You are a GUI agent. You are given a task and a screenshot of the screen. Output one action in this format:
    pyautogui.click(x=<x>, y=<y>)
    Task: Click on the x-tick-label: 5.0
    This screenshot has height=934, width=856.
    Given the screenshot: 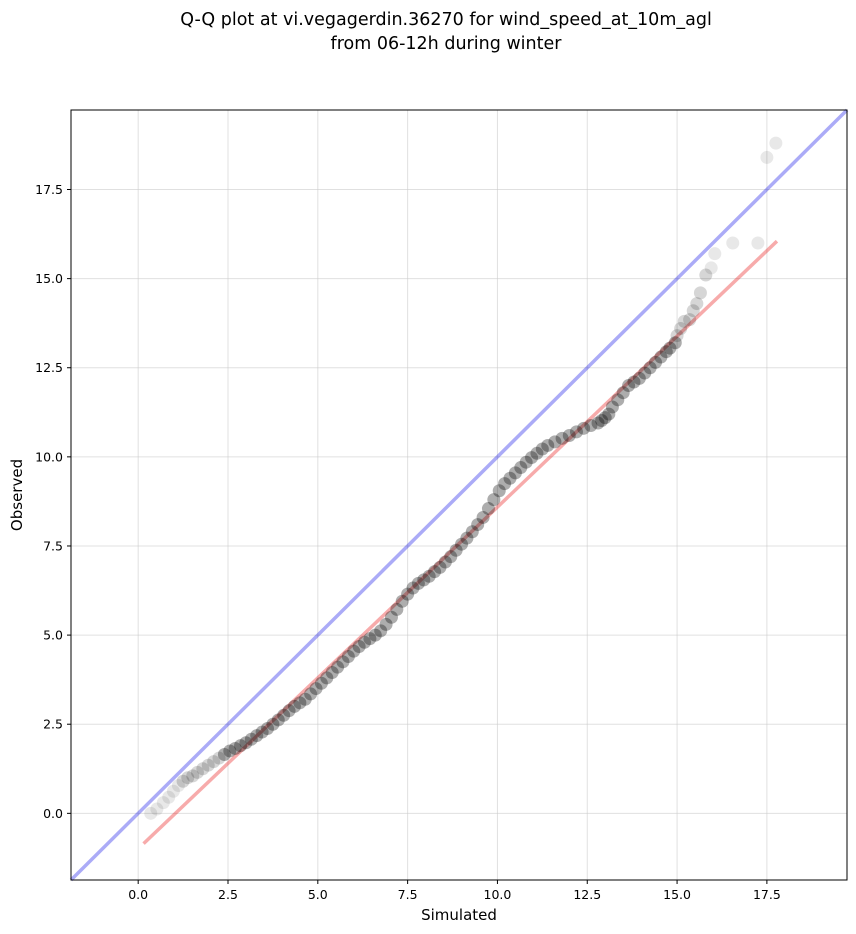 What is the action you would take?
    pyautogui.click(x=318, y=894)
    